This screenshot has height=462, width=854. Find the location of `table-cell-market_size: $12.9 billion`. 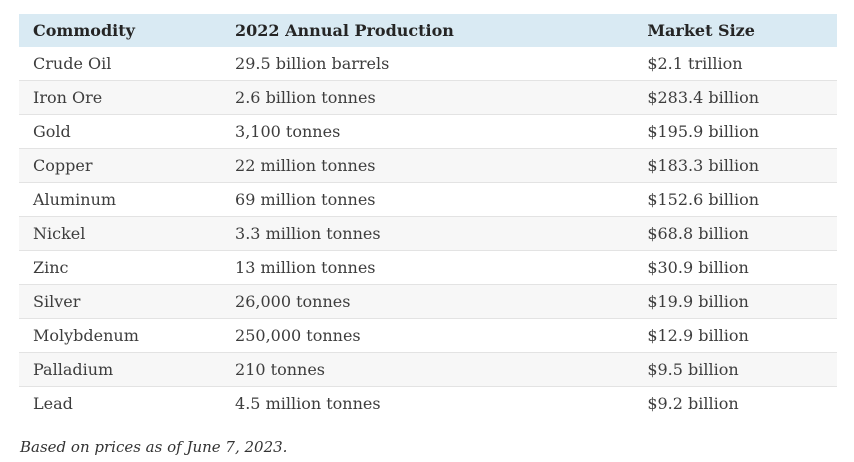

table-cell-market_size: $12.9 billion is located at coordinates (735, 335).